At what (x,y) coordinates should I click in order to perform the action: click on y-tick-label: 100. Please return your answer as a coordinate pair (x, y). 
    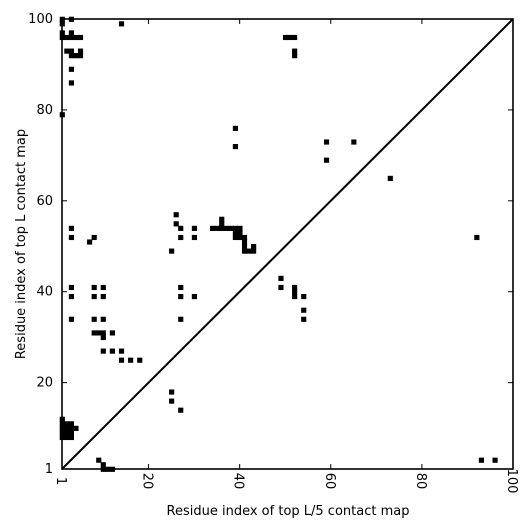
    Looking at the image, I should click on (40, 19).